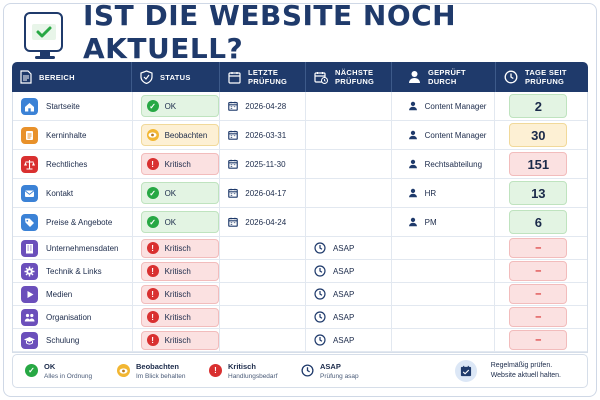  What do you see at coordinates (146, 77) in the screenshot?
I see `shield-check-icon` at bounding box center [146, 77].